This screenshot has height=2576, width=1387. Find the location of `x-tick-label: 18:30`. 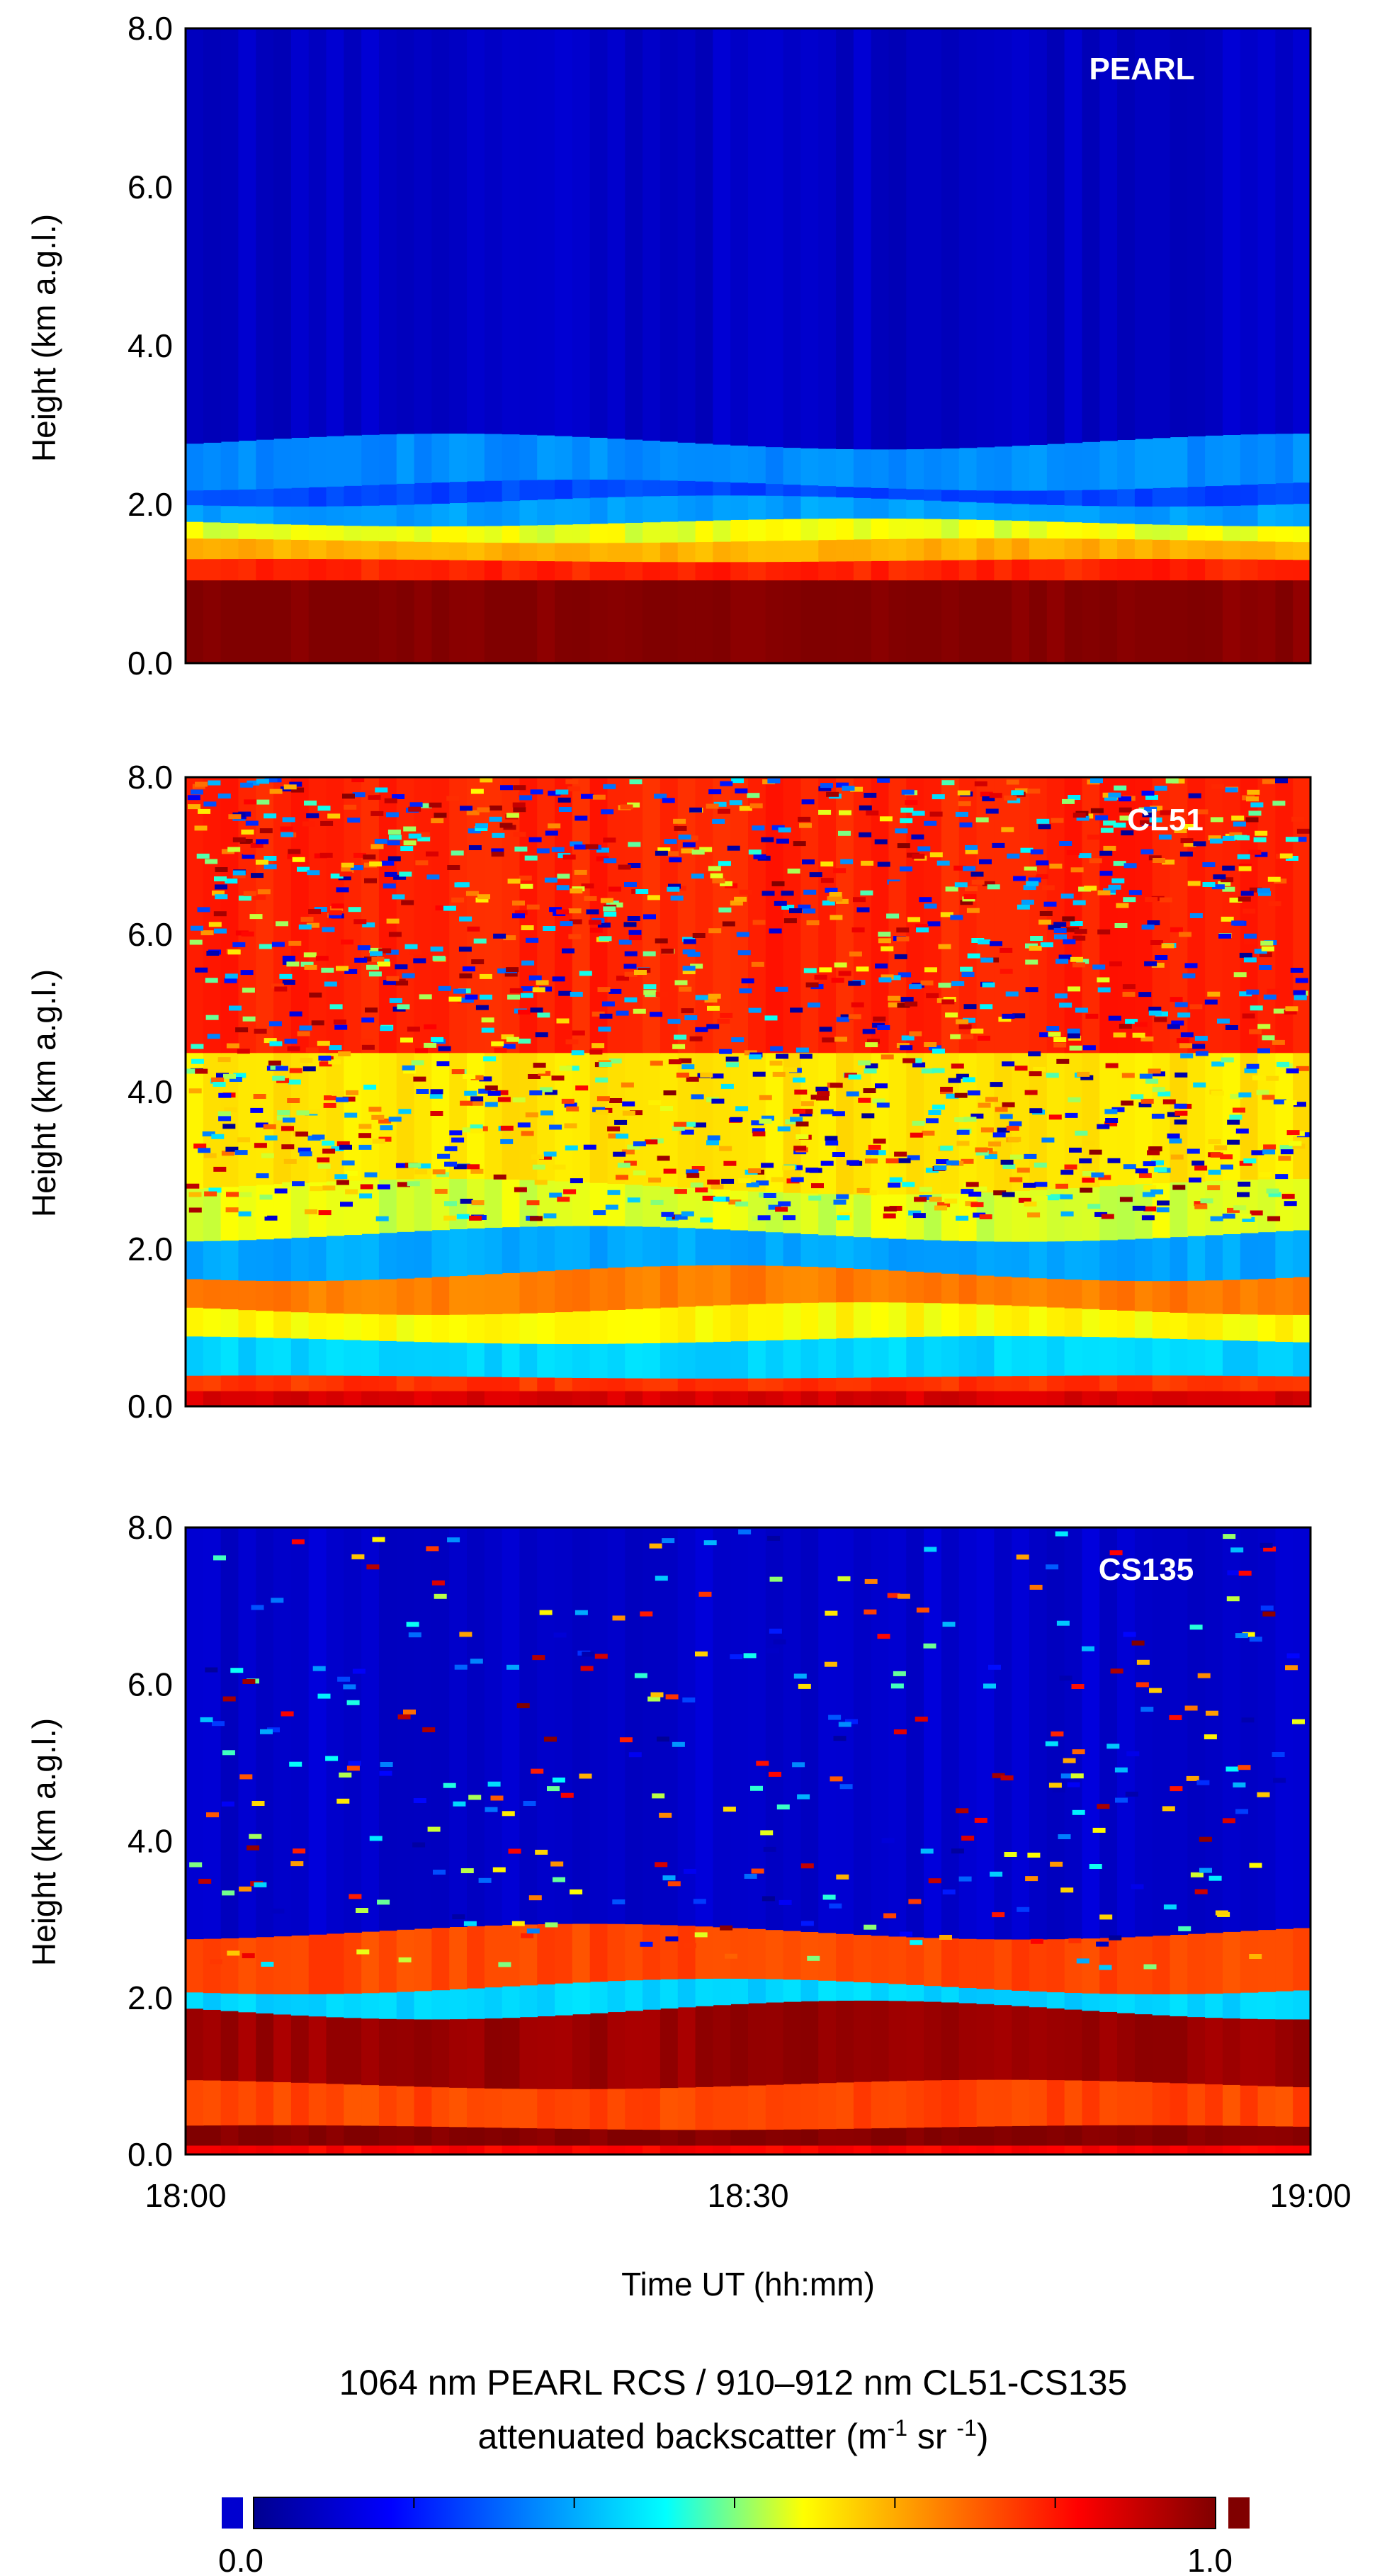

x-tick-label: 18:30 is located at coordinates (748, 2195).